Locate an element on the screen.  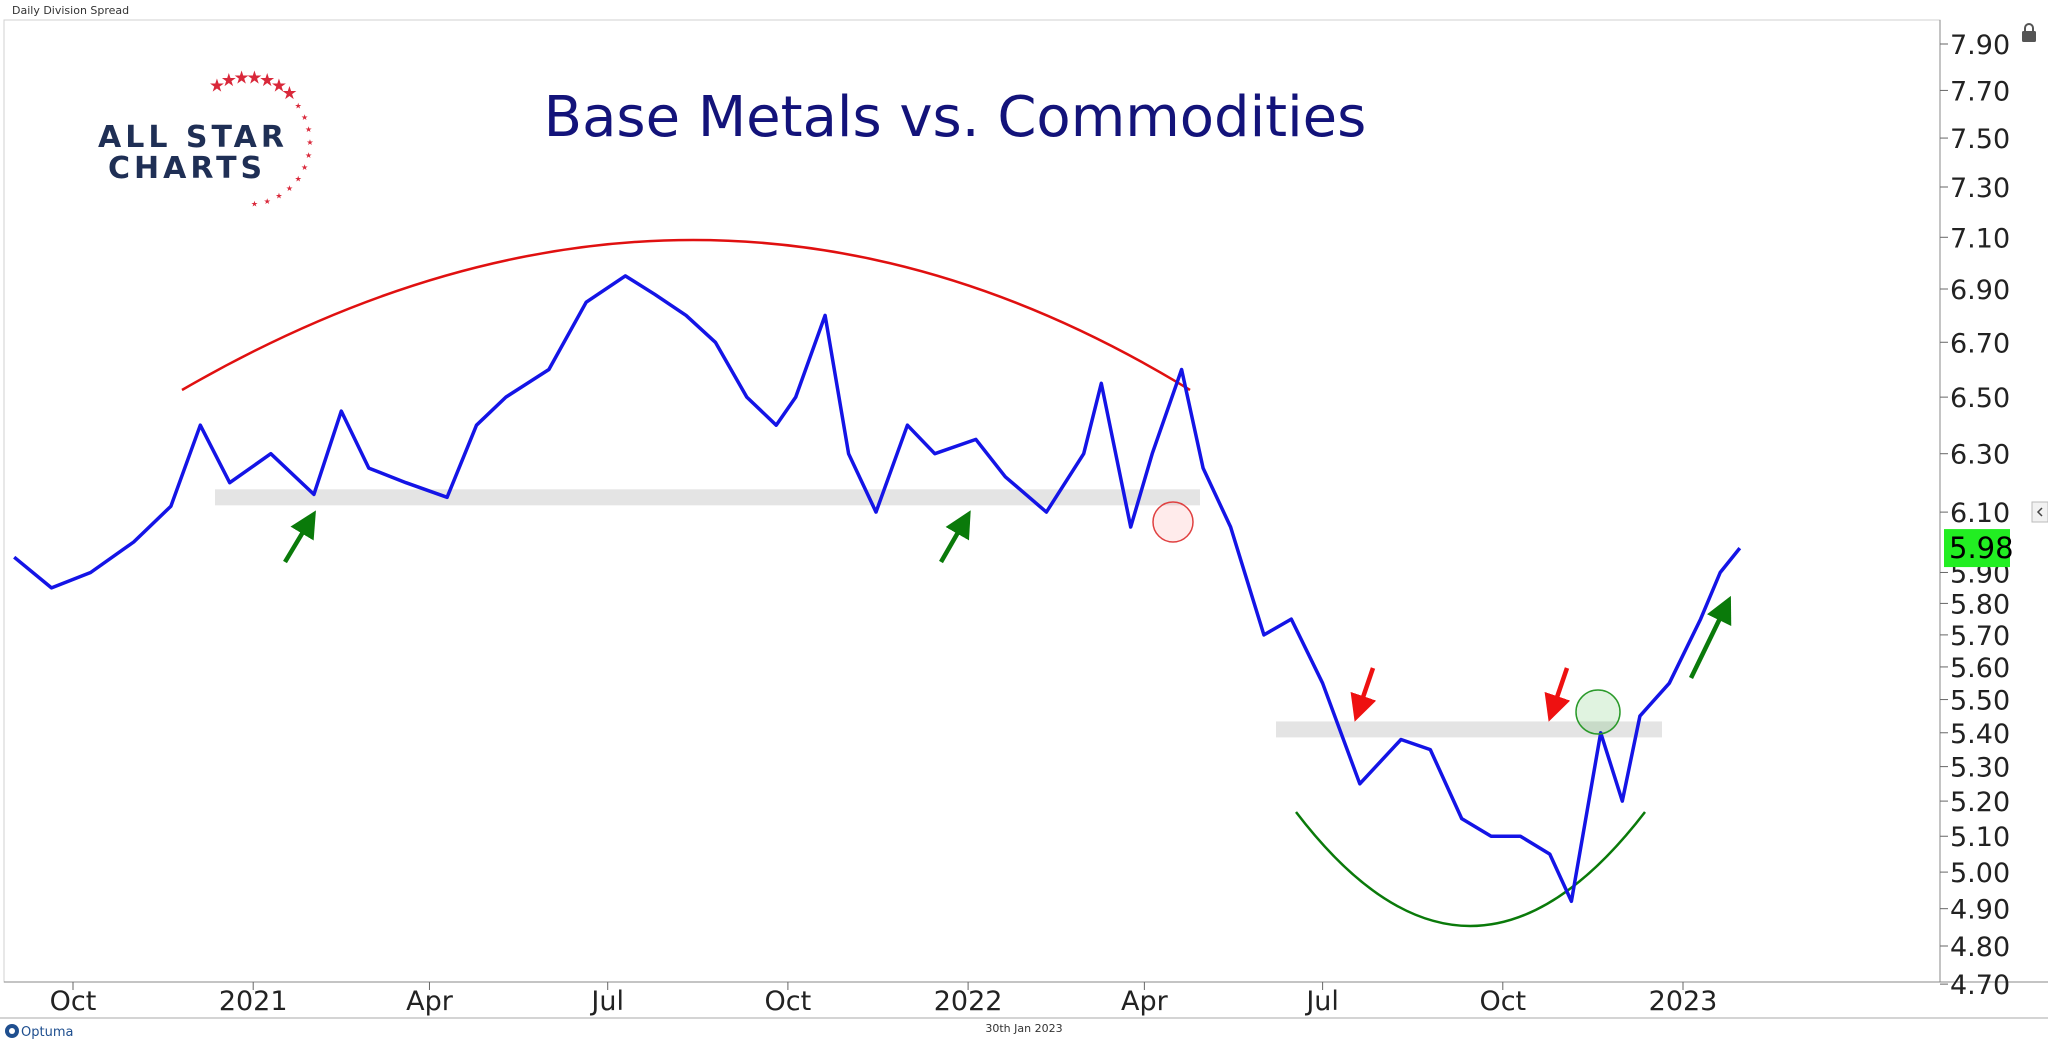
breakout-circle is located at coordinates (1598, 712).